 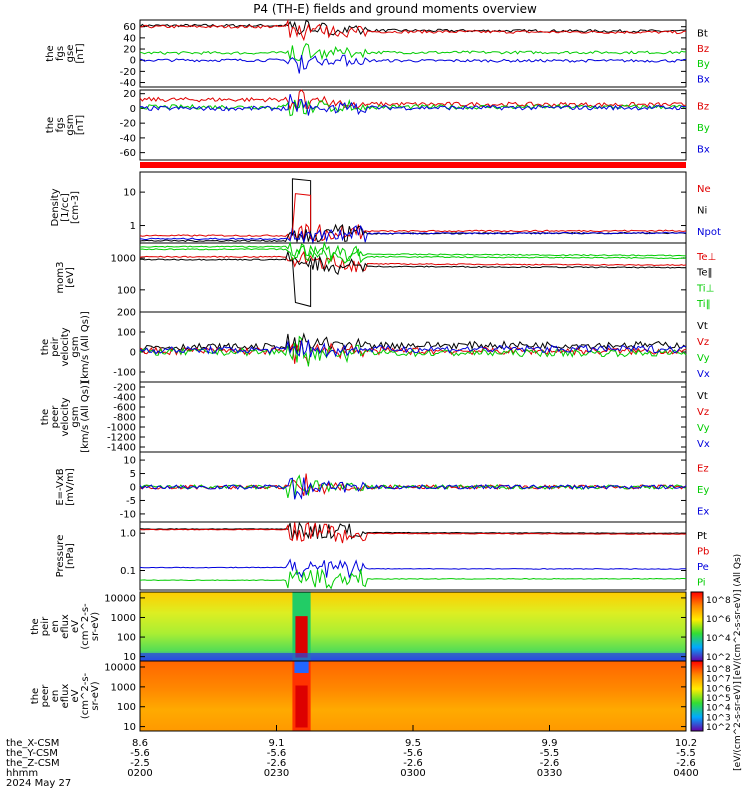 What do you see at coordinates (549, 773) in the screenshot?
I see `x-tick-value: 0330` at bounding box center [549, 773].